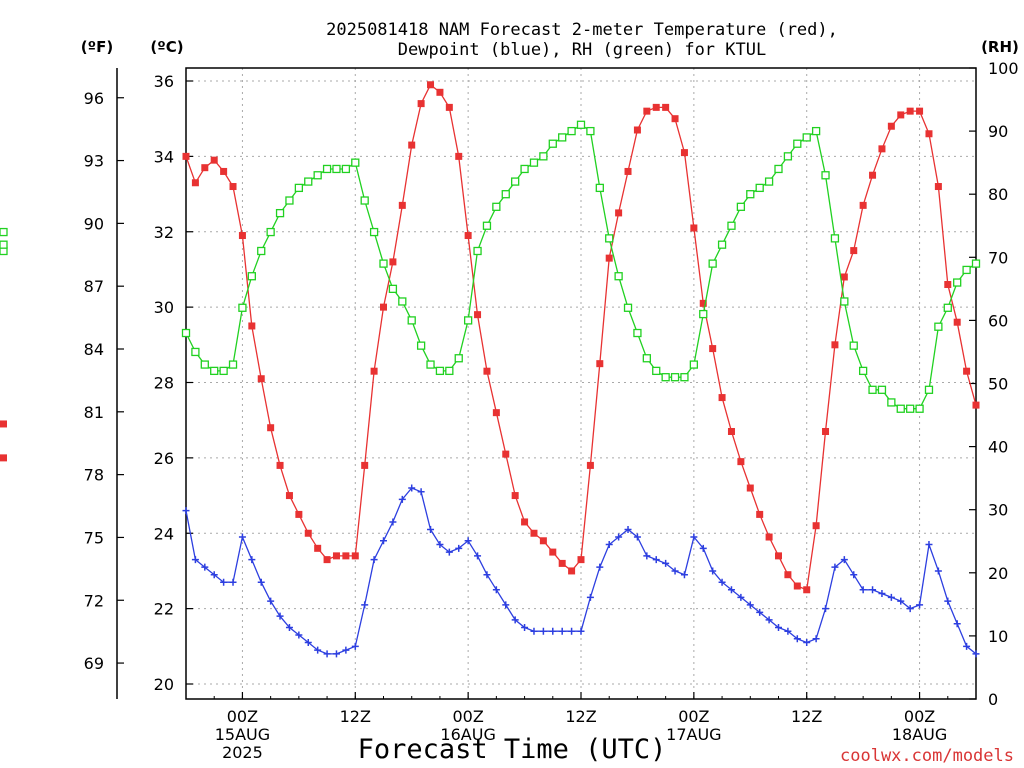 The height and width of the screenshot is (768, 1024). What do you see at coordinates (94, 286) in the screenshot?
I see `fahrenheit-tick-label: 87` at bounding box center [94, 286].